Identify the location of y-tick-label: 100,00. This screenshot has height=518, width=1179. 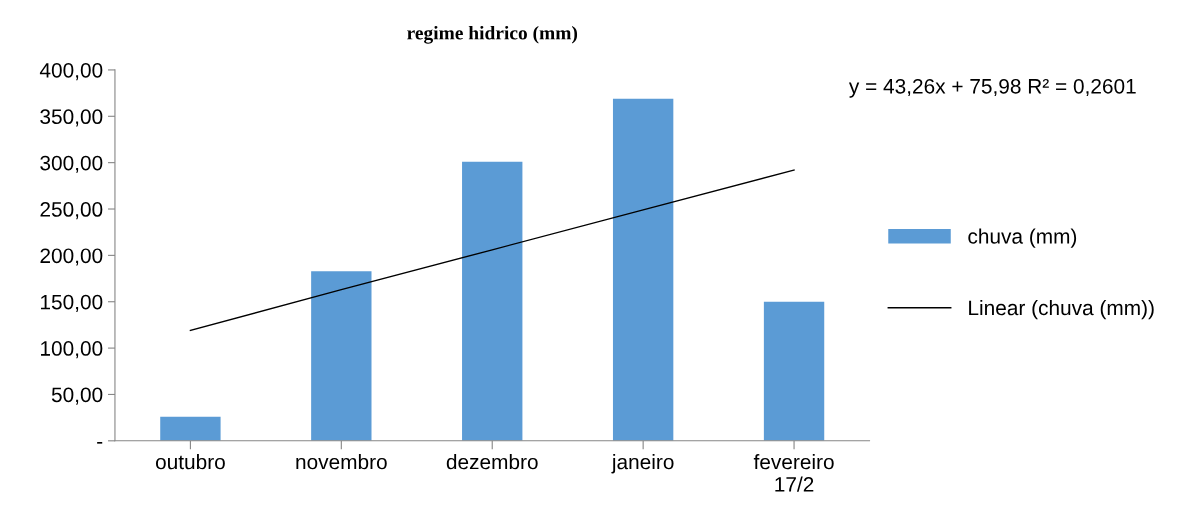
(72, 350).